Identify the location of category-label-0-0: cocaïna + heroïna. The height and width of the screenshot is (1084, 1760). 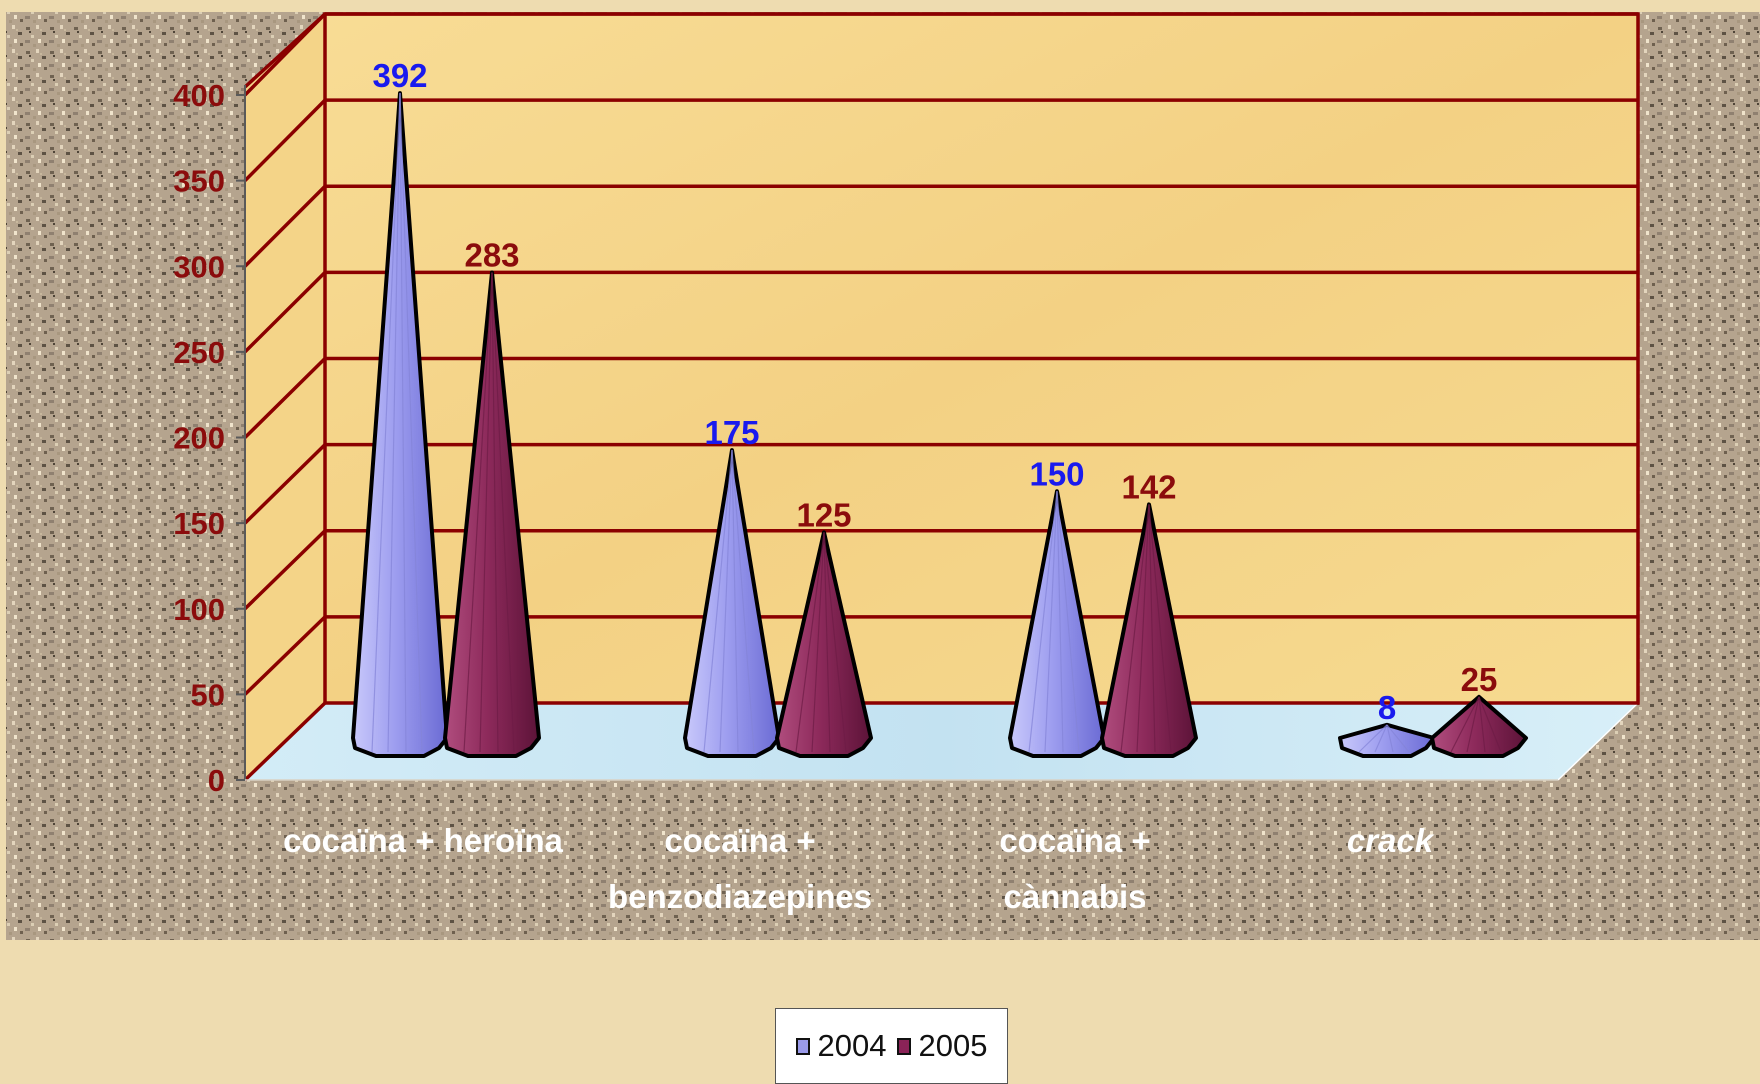
(423, 840).